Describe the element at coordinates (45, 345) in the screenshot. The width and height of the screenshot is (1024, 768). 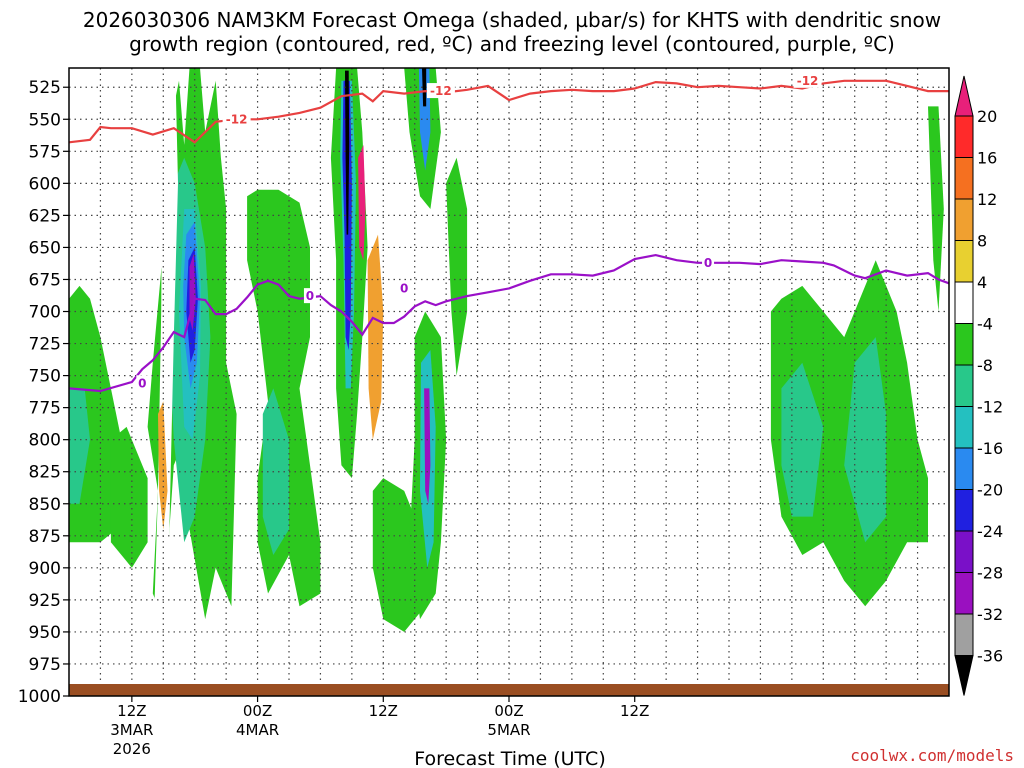
I see `y-tick-label: 725` at that location.